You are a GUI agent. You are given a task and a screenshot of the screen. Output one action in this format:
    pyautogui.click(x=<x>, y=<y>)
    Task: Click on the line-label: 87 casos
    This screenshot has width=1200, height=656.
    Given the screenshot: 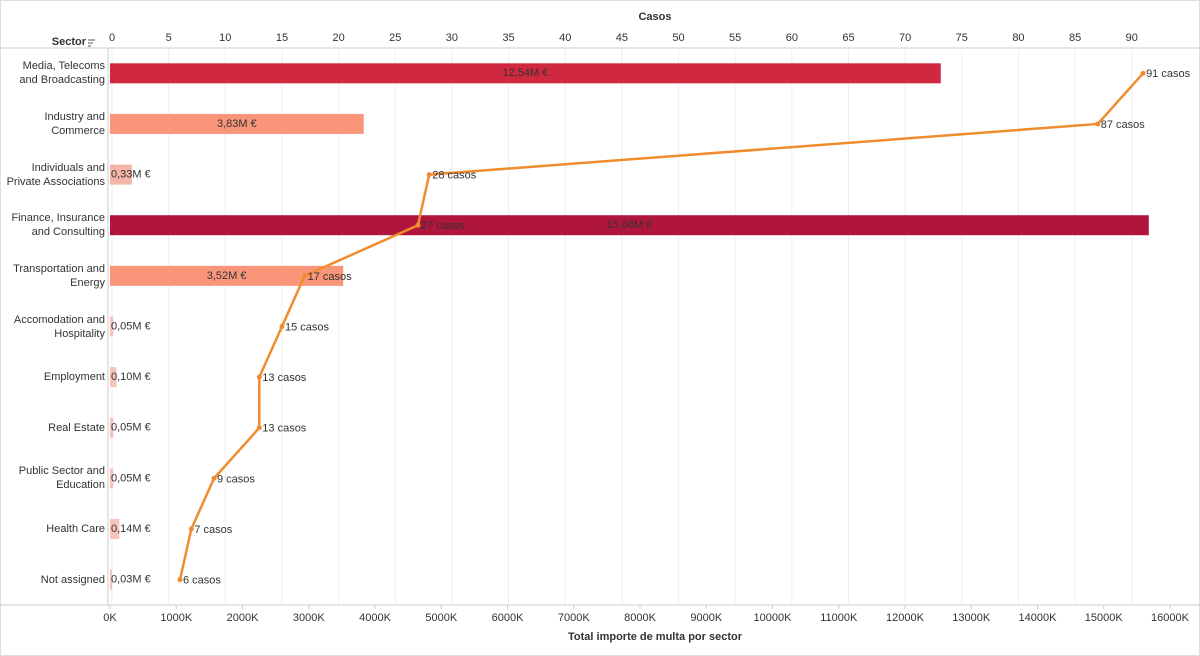 What is the action you would take?
    pyautogui.click(x=1123, y=125)
    